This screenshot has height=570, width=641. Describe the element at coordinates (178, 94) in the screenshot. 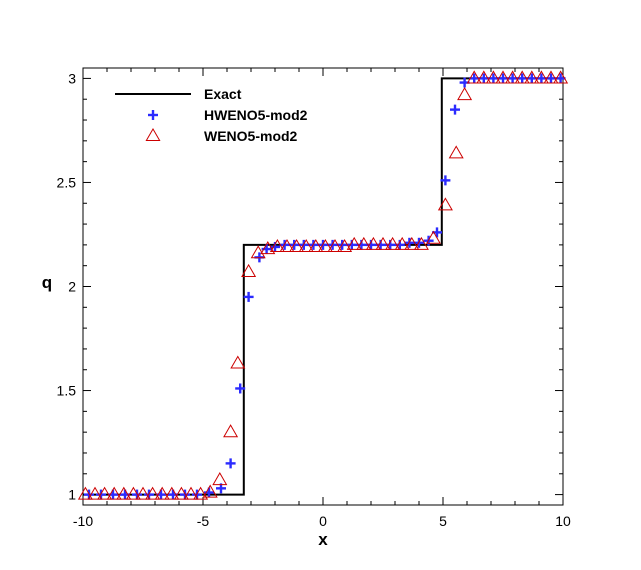

I see `legend-entry: Exact` at that location.